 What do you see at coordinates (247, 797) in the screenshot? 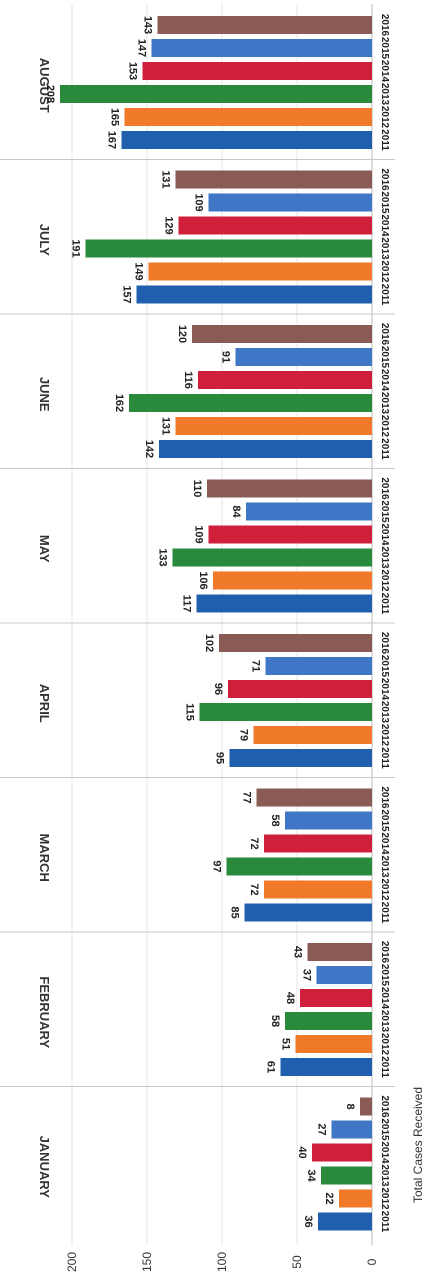
I see `data-label: 77` at bounding box center [247, 797].